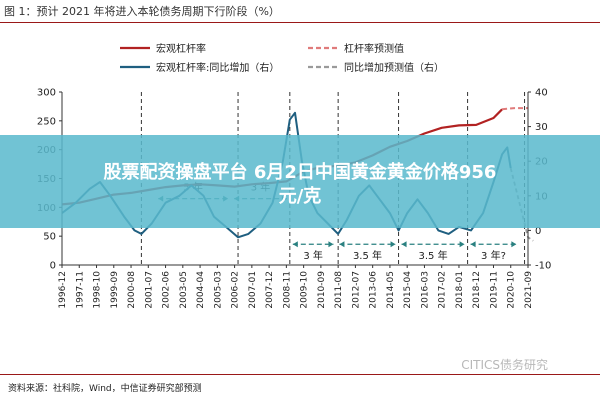  I want to click on footer-rule, so click(300, 374).